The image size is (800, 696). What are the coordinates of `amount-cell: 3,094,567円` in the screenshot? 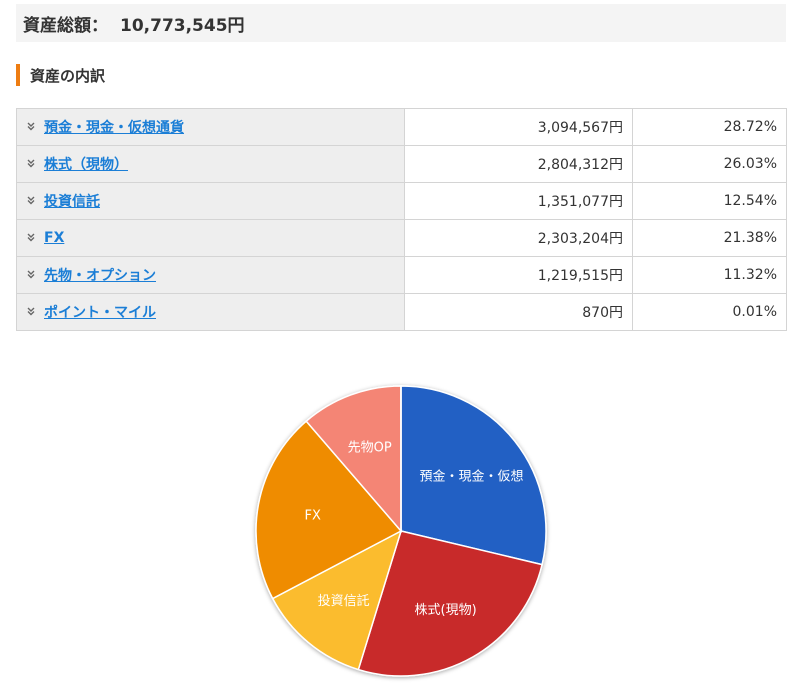 It's located at (518, 127).